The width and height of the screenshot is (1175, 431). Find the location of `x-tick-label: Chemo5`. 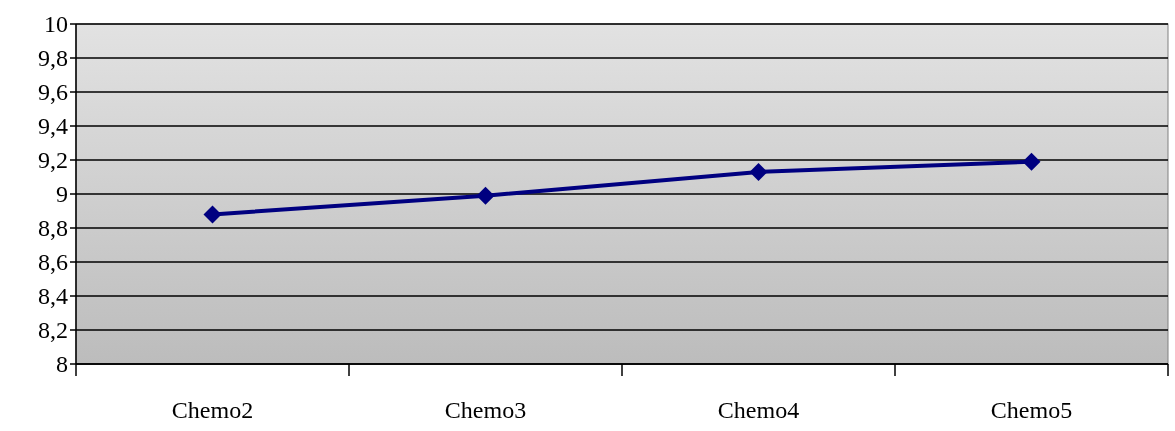

x-tick-label: Chemo5 is located at coordinates (1031, 410).